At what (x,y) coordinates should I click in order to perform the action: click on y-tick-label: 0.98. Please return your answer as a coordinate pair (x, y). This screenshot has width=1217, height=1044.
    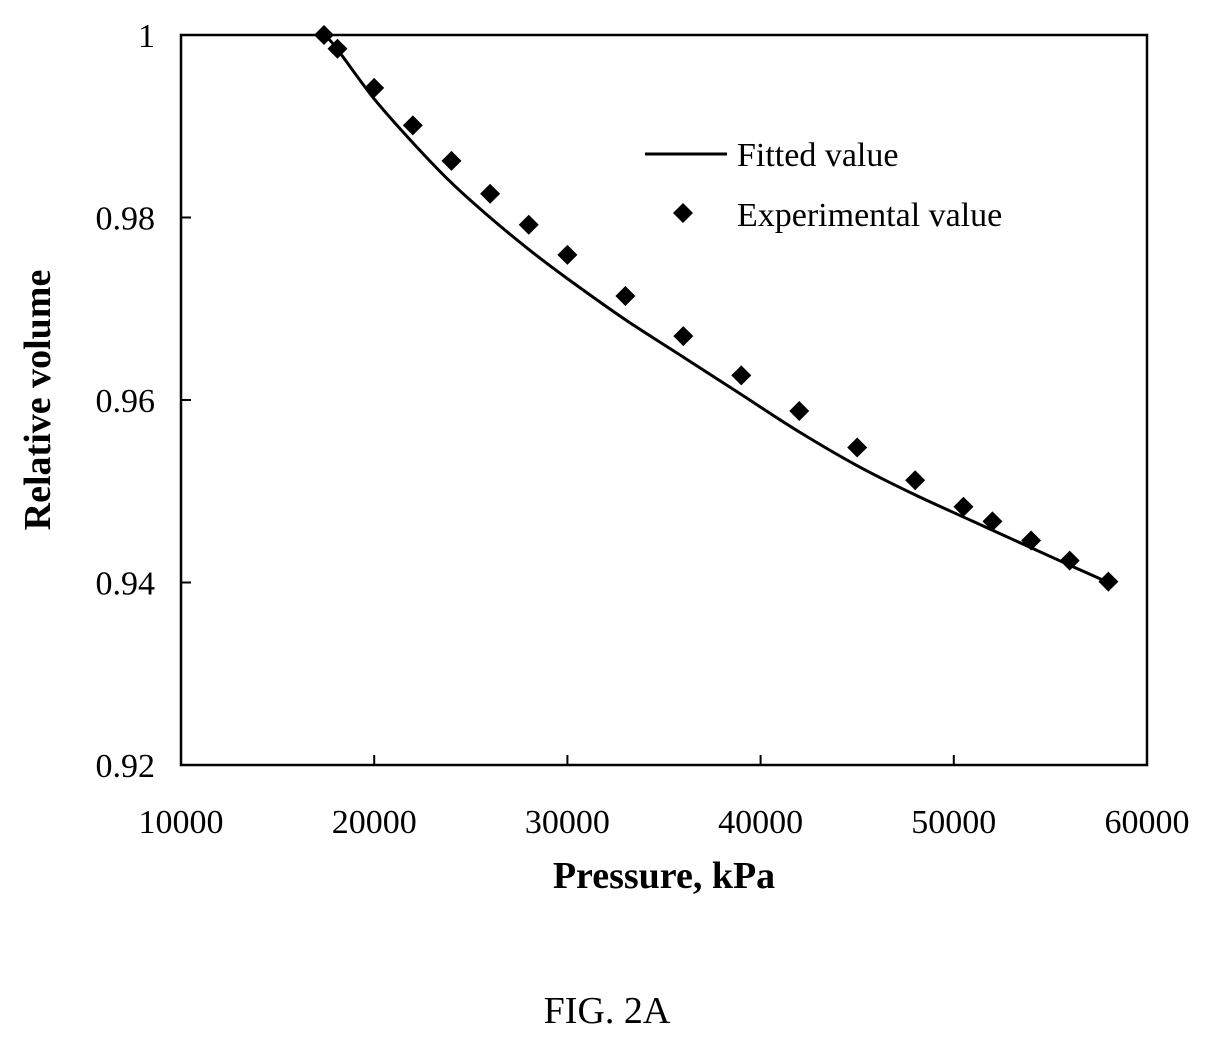
    Looking at the image, I should click on (126, 219).